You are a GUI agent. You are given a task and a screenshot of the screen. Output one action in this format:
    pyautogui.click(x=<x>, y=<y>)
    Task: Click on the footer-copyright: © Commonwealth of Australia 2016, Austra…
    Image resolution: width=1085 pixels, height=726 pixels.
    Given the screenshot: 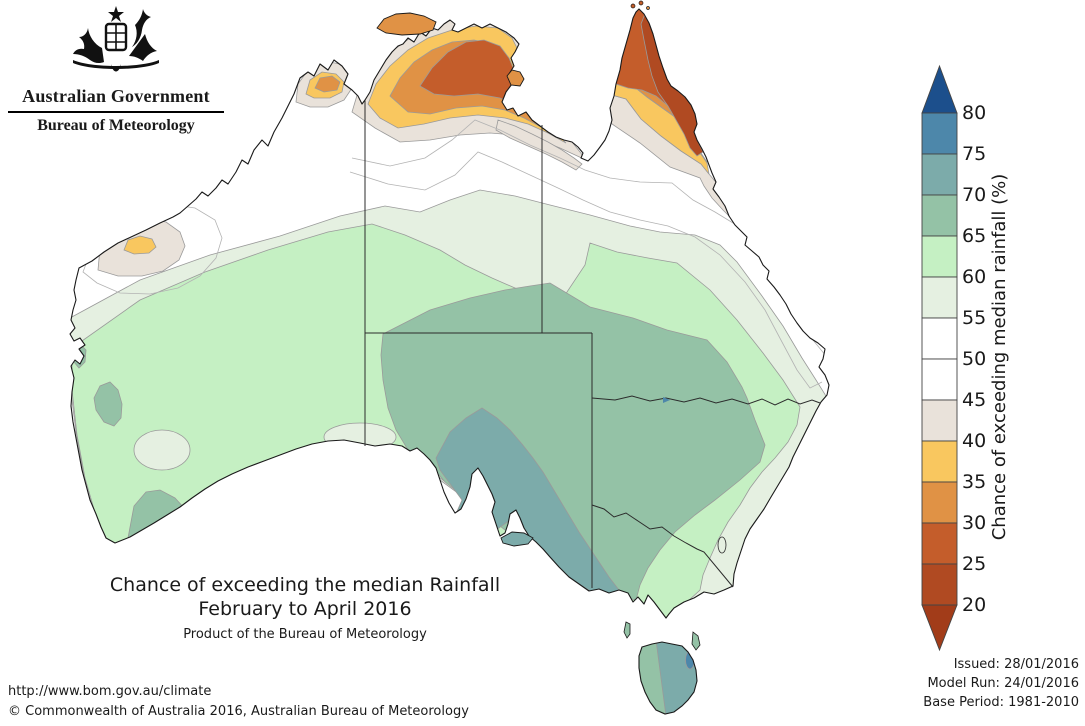 What is the action you would take?
    pyautogui.click(x=238, y=711)
    